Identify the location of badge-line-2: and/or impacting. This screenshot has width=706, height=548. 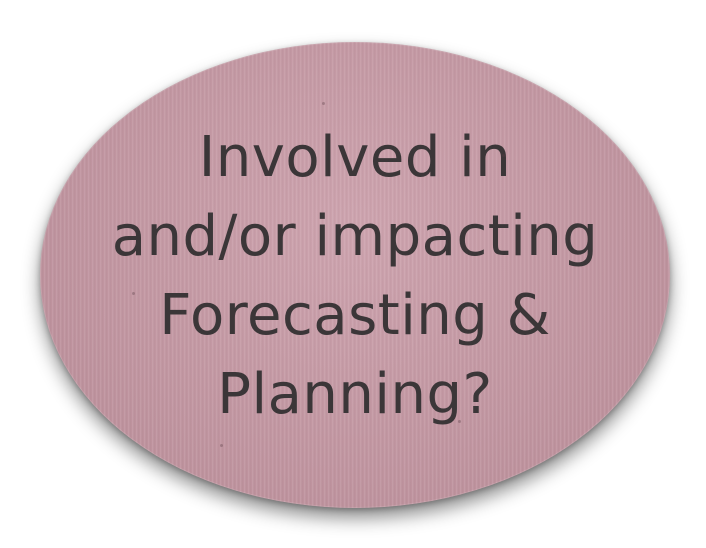
(355, 236).